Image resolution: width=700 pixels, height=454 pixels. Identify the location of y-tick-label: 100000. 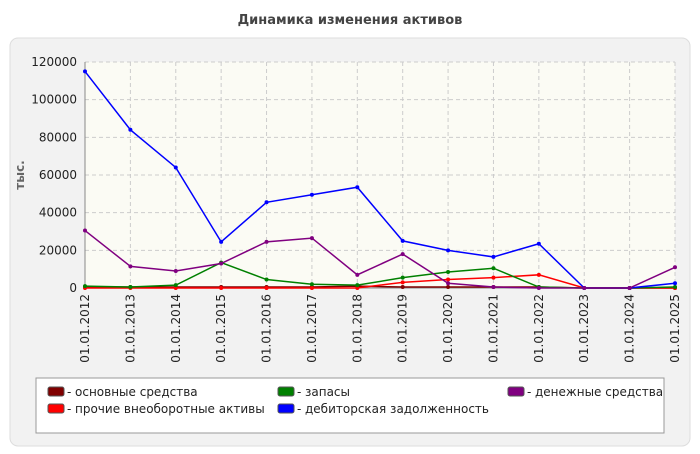
(54, 100).